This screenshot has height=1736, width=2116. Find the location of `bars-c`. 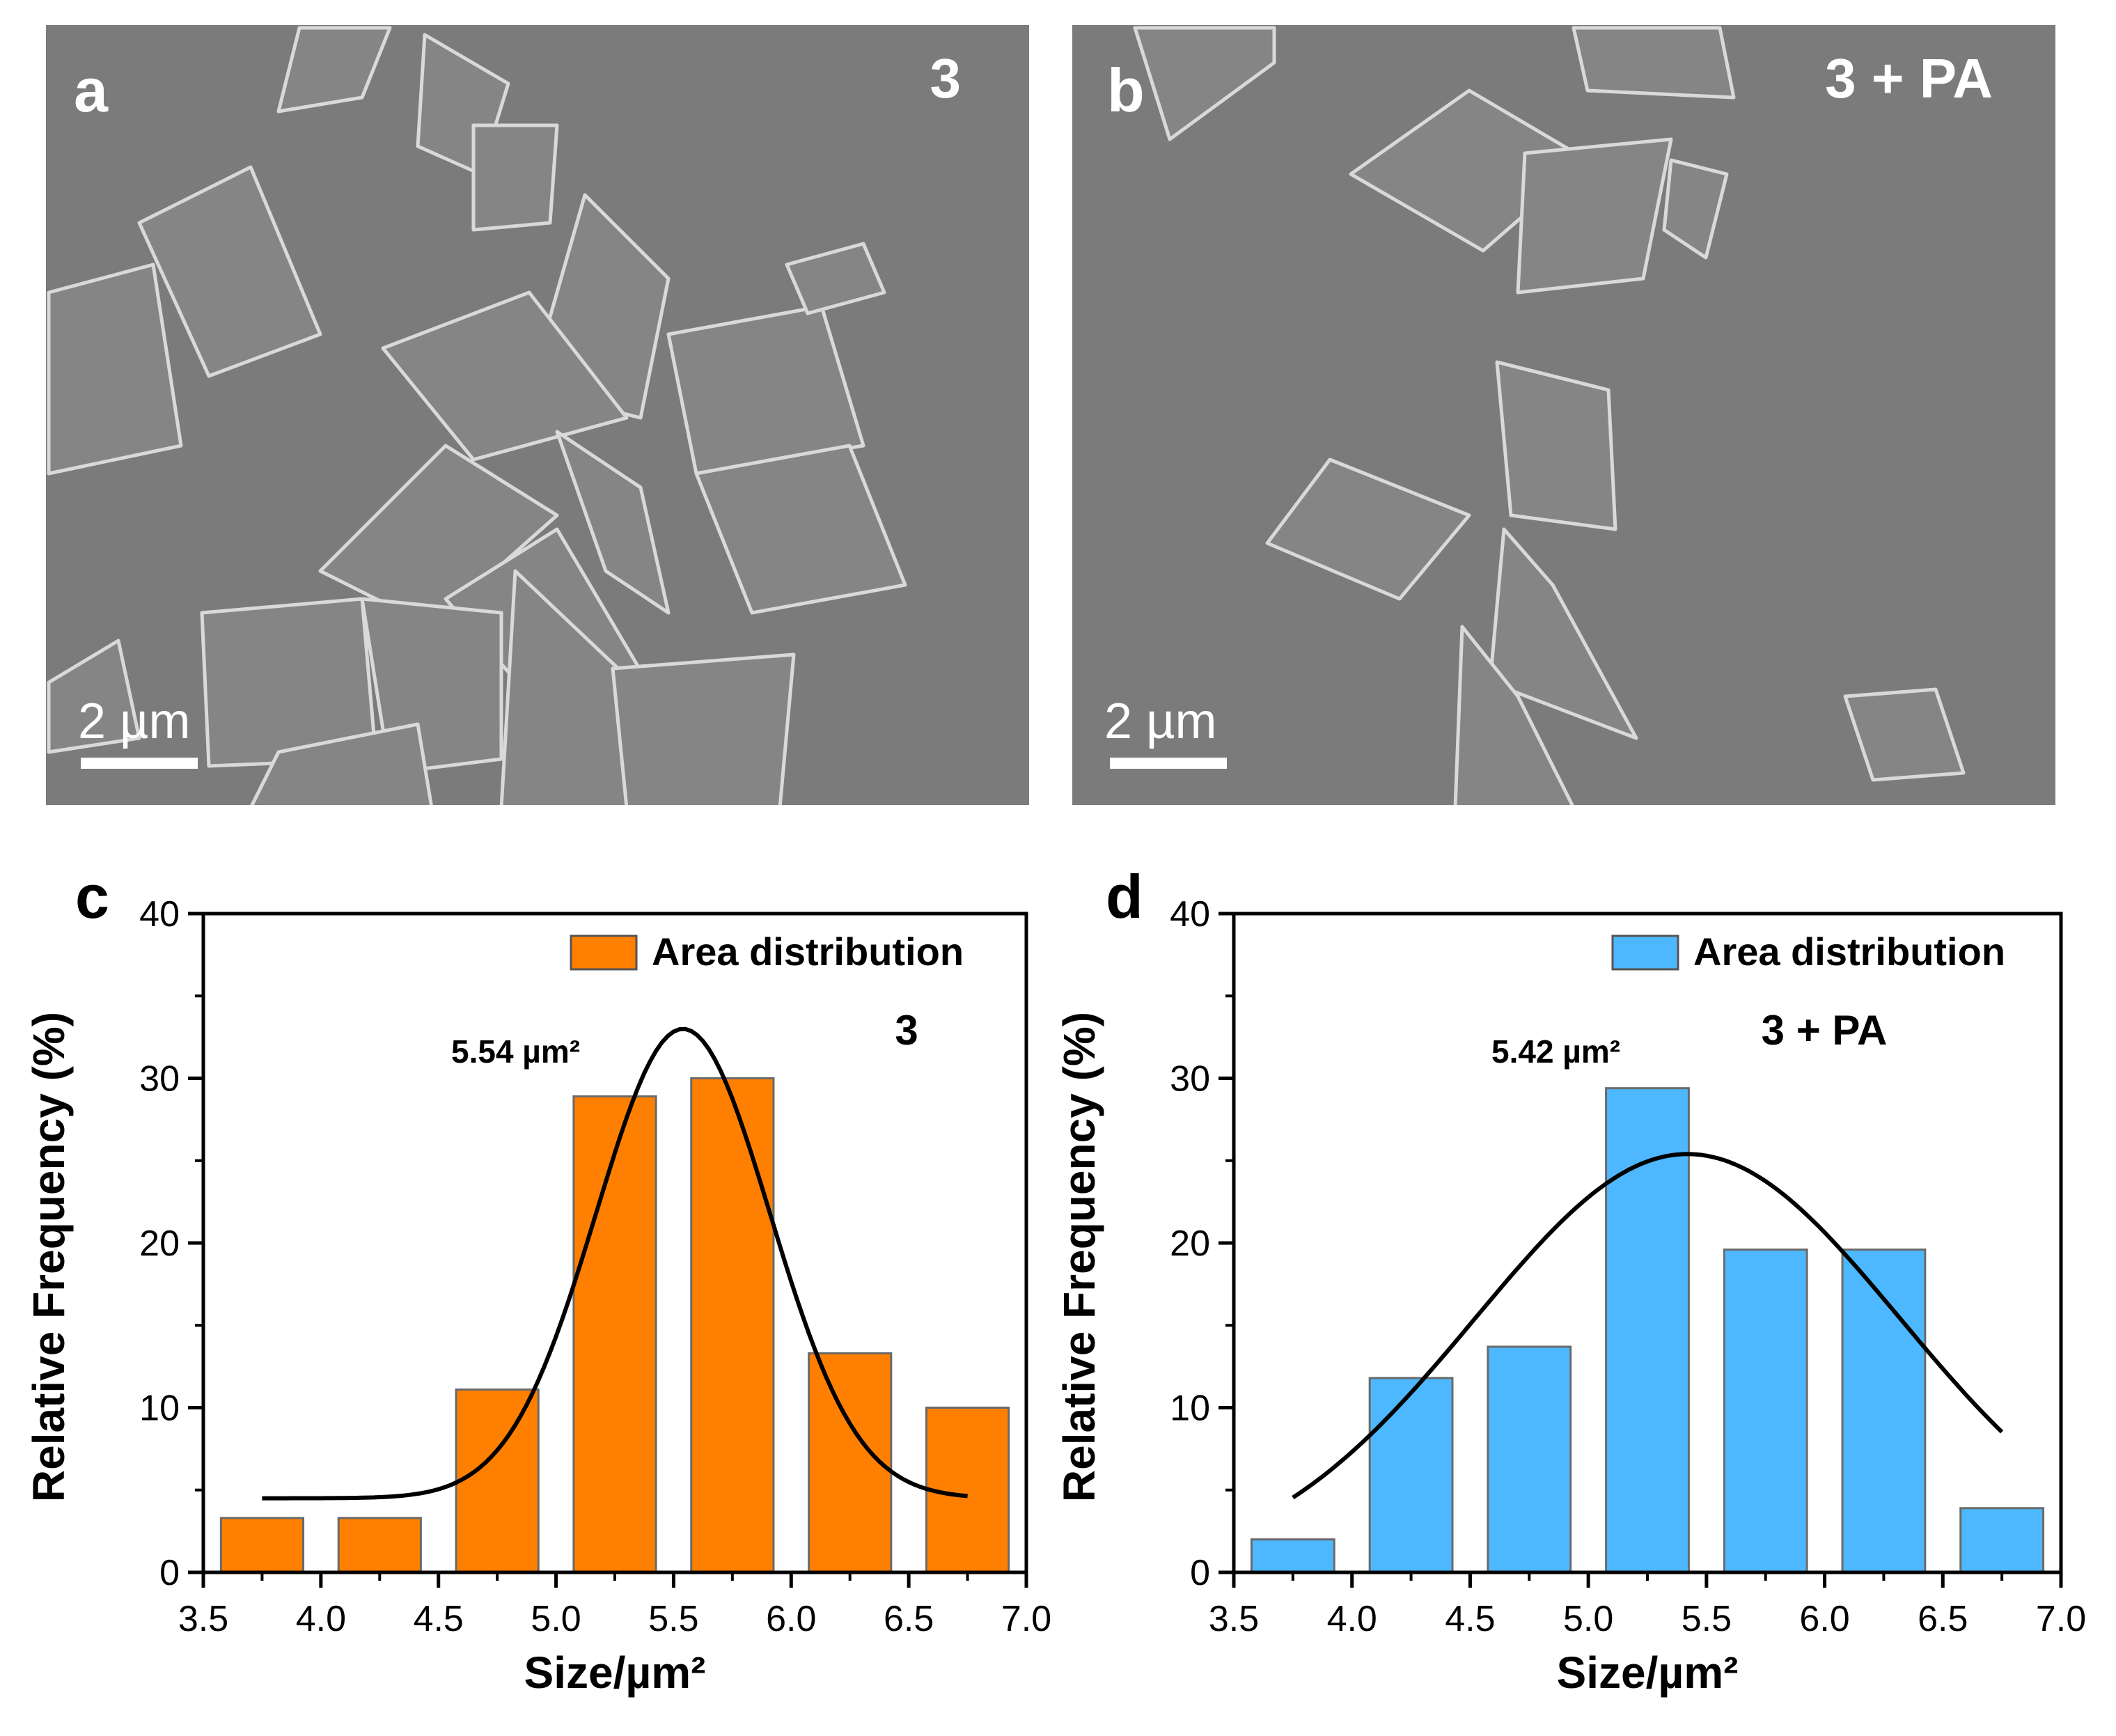

bars-c is located at coordinates (614, 1326).